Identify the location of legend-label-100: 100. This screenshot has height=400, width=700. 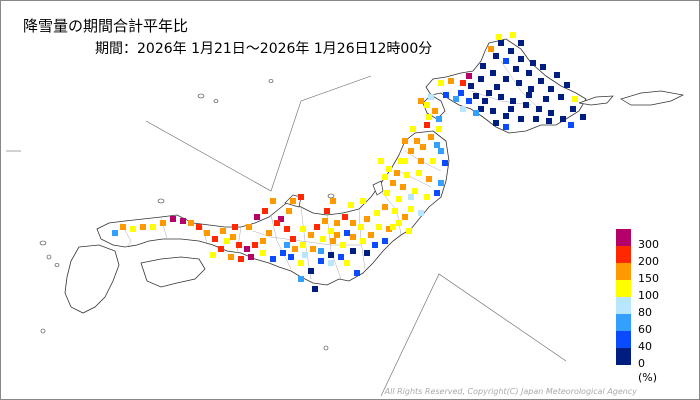
(648, 295).